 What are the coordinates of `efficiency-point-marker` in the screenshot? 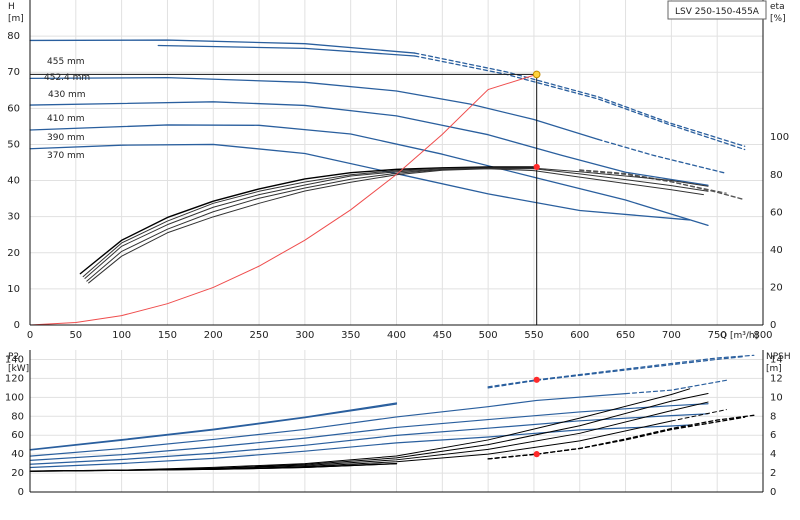 It's located at (536, 167).